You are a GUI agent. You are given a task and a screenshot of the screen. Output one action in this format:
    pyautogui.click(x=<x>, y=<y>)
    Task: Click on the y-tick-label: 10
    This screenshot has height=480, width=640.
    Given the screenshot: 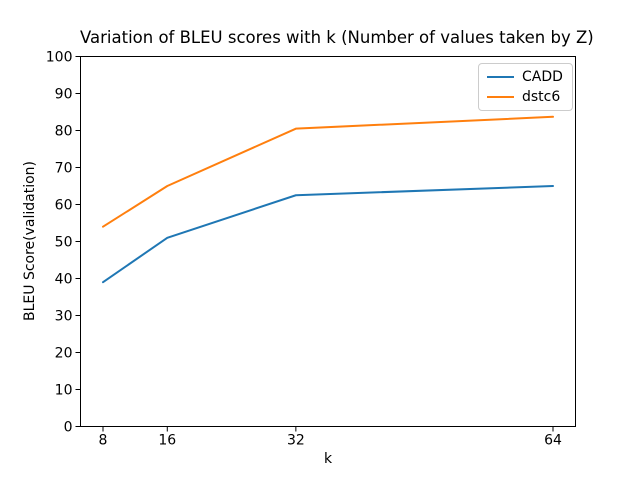 What is the action you would take?
    pyautogui.click(x=64, y=391)
    